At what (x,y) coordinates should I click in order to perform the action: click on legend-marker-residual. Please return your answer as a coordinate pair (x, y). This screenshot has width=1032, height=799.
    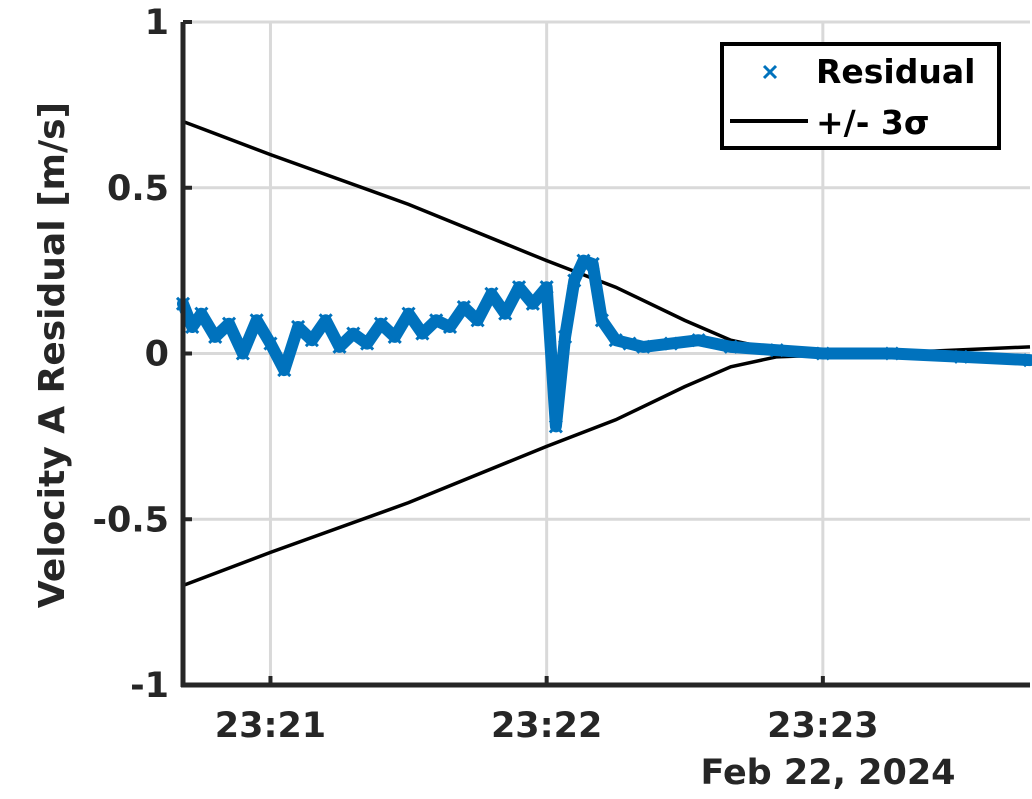
    Looking at the image, I should click on (770, 72).